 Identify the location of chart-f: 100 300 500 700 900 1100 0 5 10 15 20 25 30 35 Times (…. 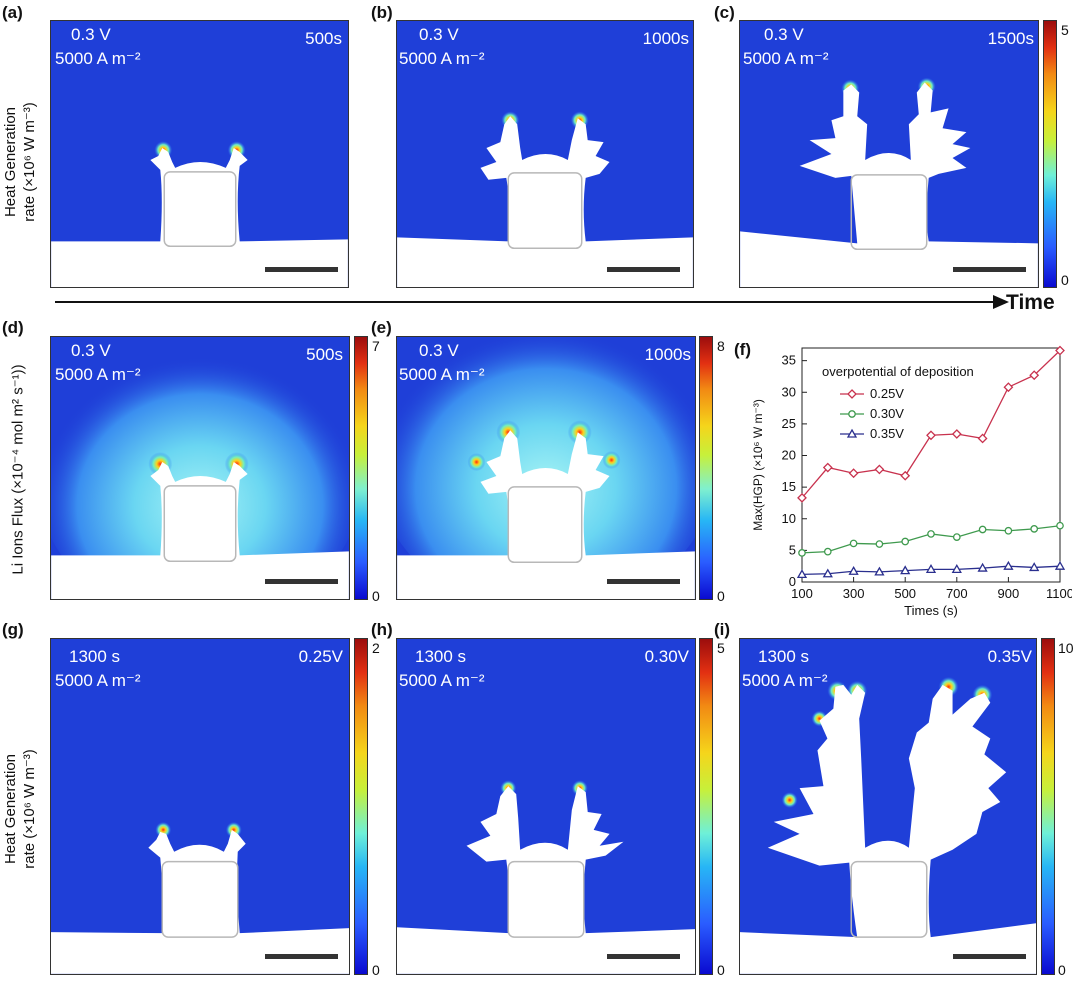
(911, 481).